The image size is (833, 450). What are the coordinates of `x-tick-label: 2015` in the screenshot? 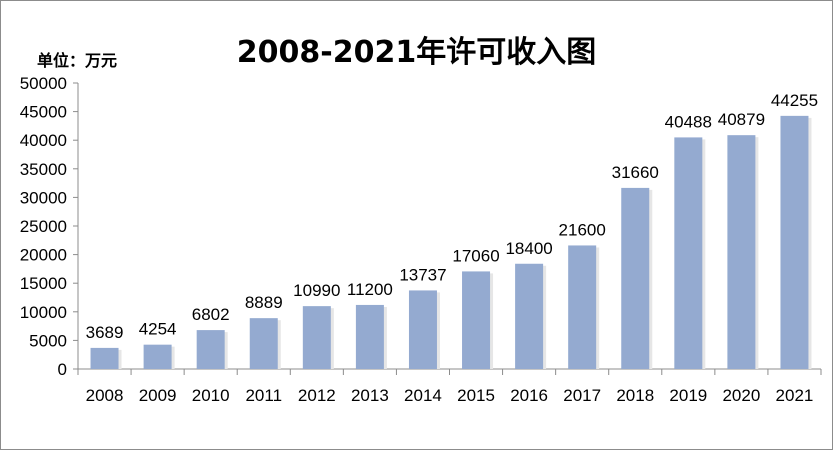 It's located at (476, 395).